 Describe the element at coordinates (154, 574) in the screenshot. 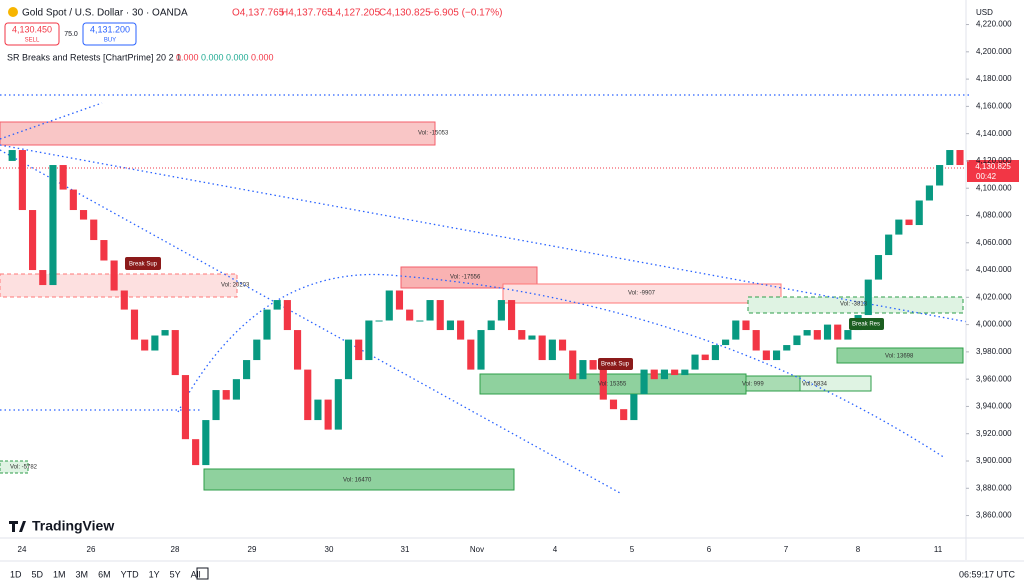

I see `range-button: 1Y` at that location.